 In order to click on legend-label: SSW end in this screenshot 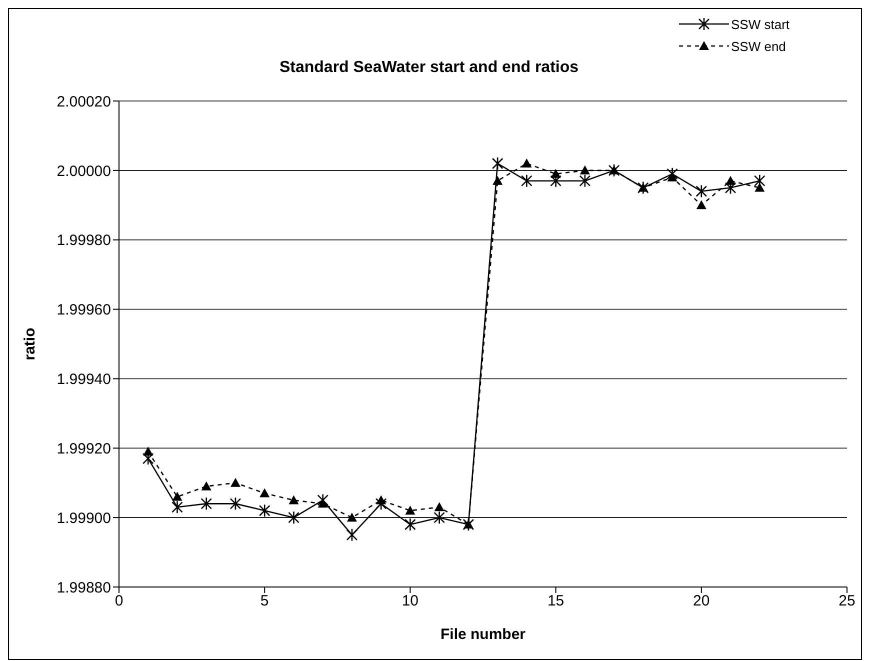, I will do `click(758, 46)`.